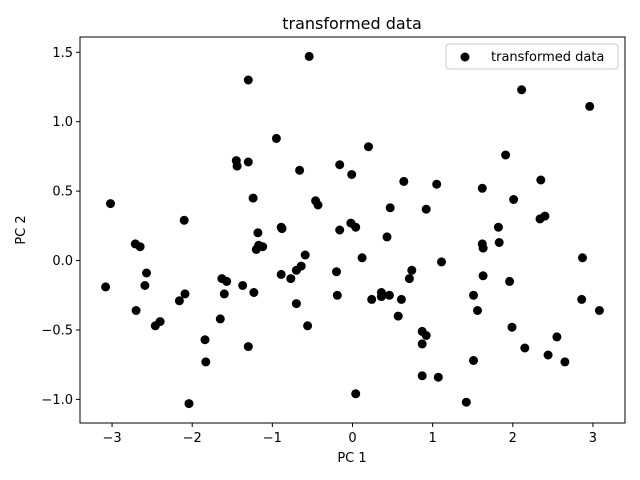 This screenshot has height=480, width=640. Describe the element at coordinates (352, 23) in the screenshot. I see `chart-title: transformed data` at that location.